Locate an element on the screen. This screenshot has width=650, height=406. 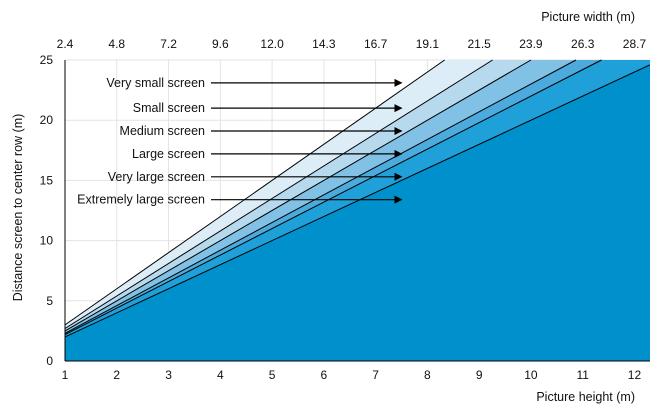
y-tick-label: 15 is located at coordinates (47, 180).